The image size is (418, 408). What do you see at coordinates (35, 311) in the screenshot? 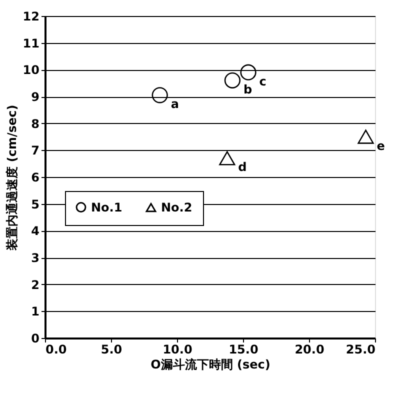
I see `y-tick-label: 1` at bounding box center [35, 311].